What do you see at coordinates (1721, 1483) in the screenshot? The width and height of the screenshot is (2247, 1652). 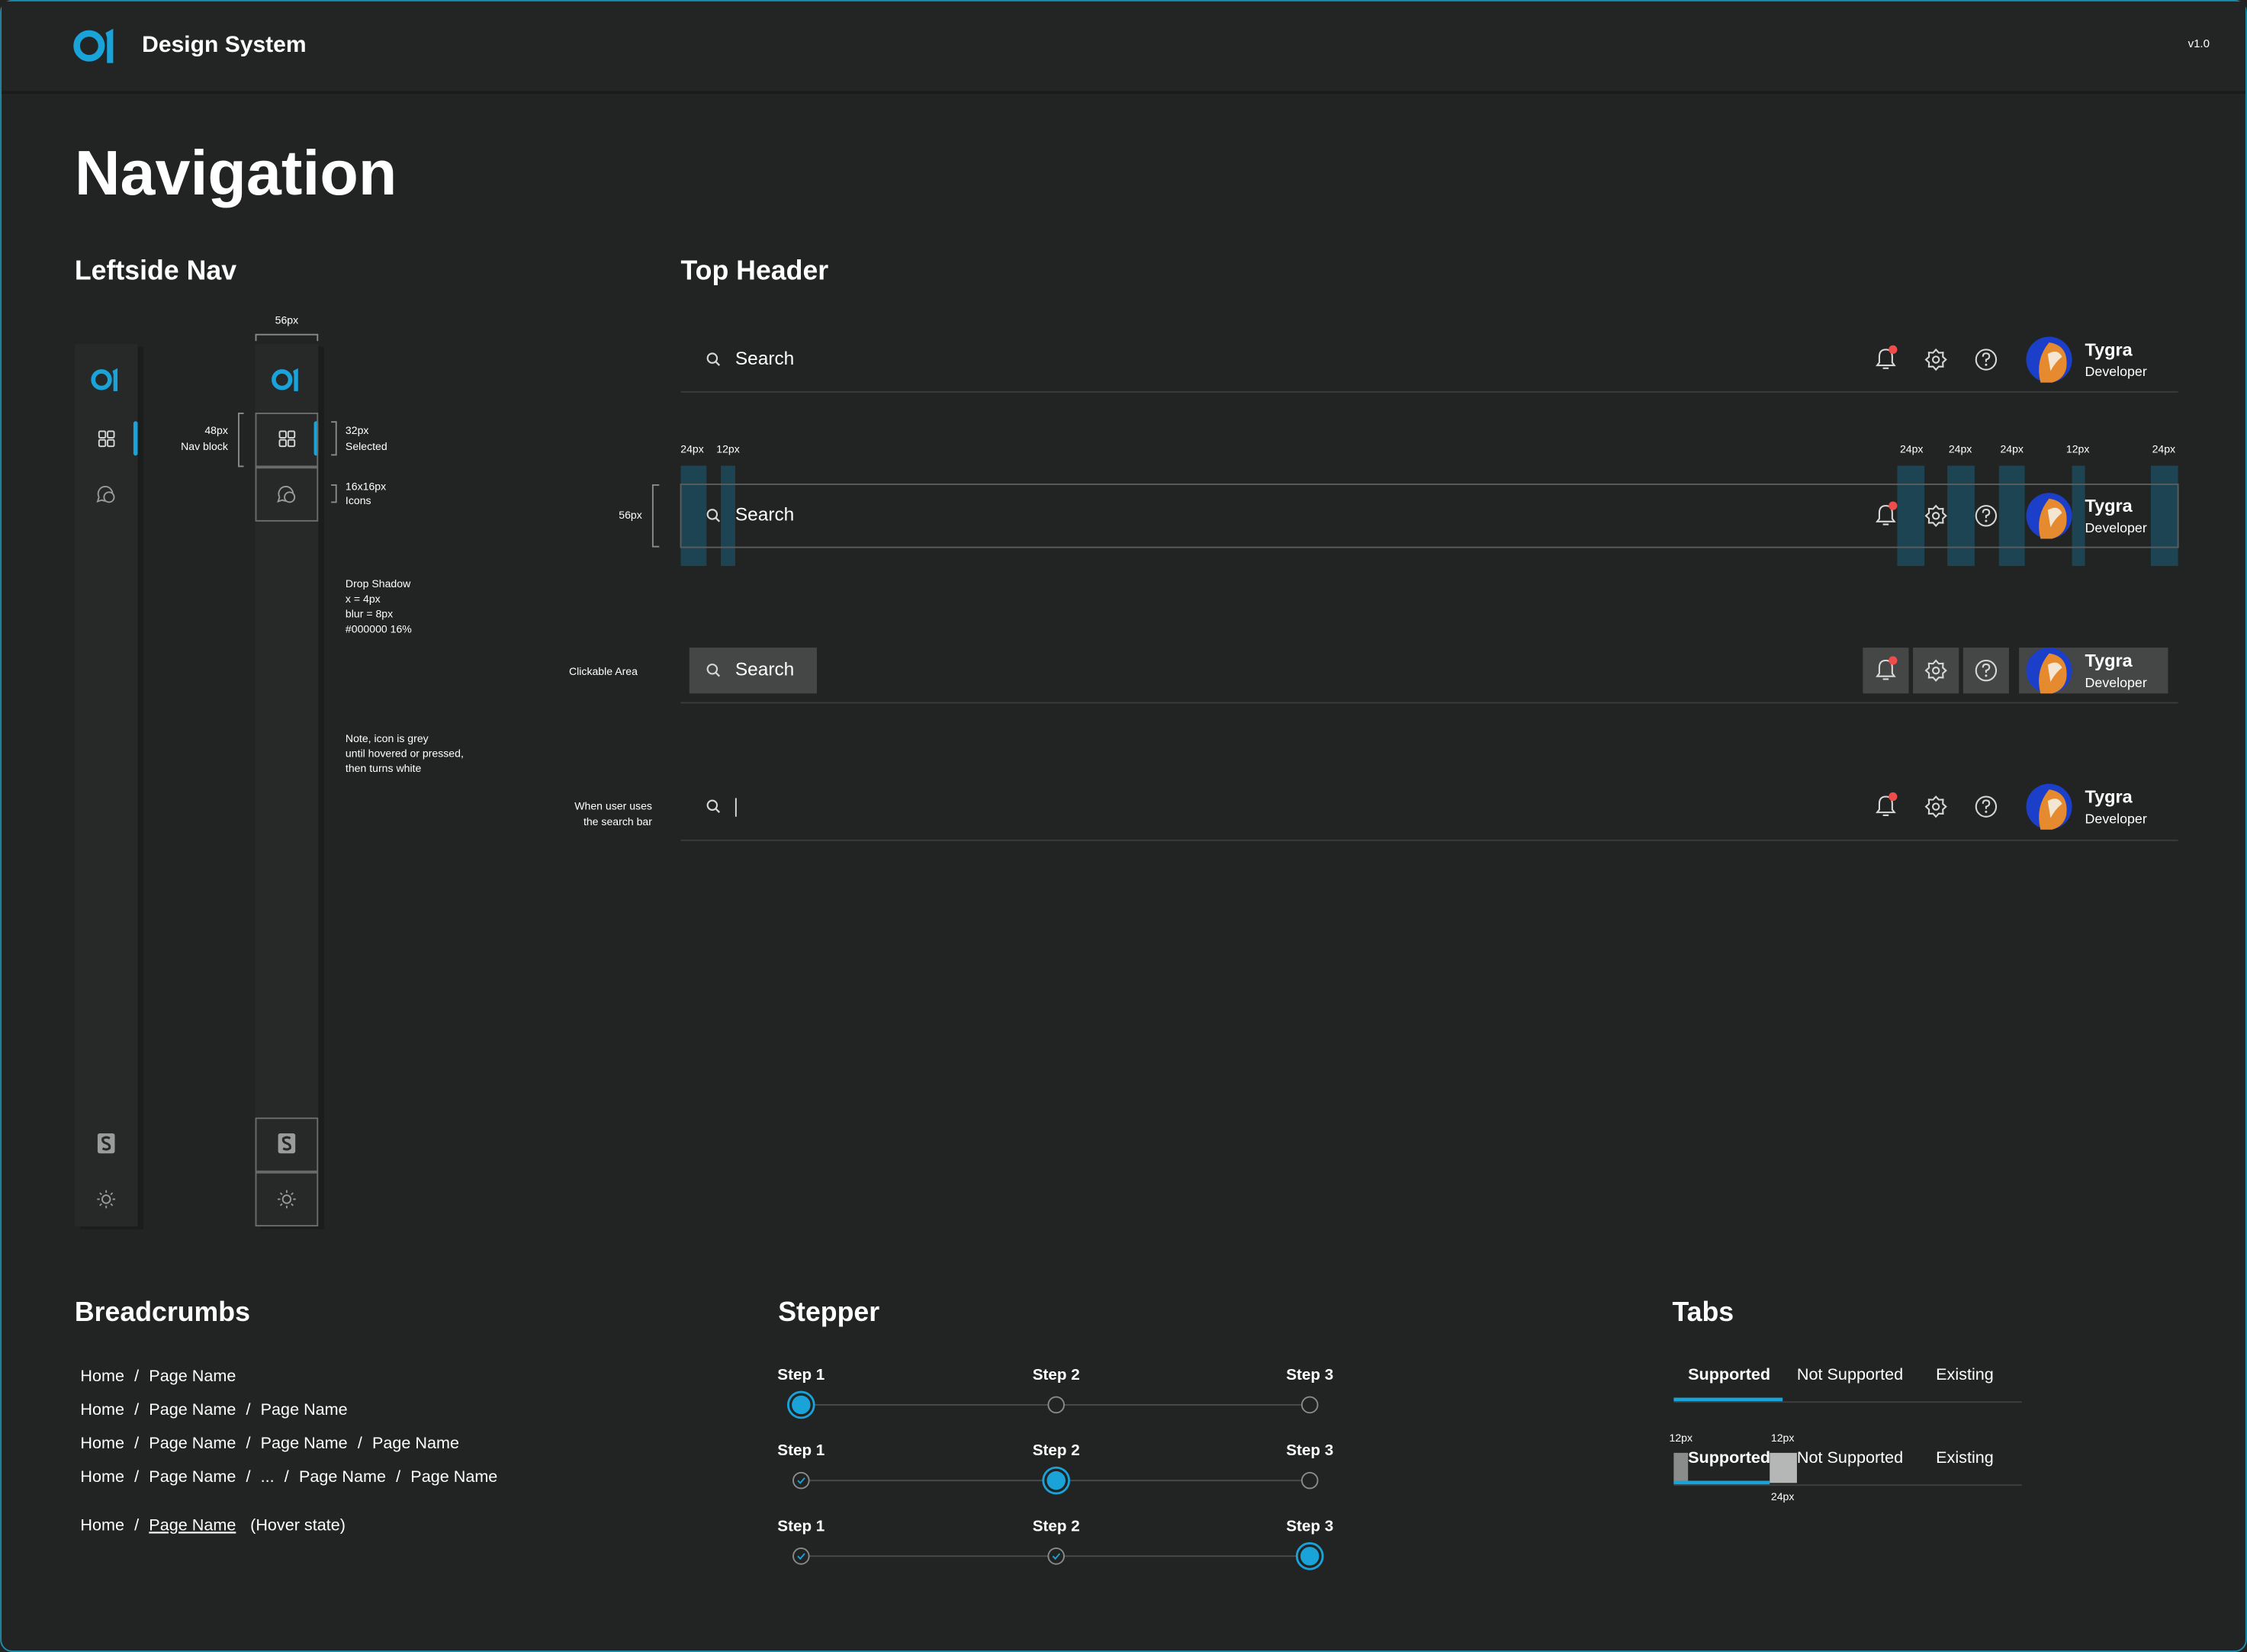 I see `tab-indicator` at bounding box center [1721, 1483].